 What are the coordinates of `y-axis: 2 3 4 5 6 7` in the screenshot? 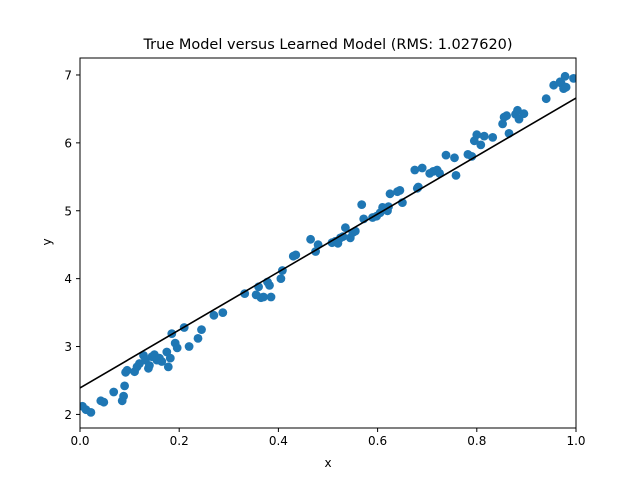 It's located at (72, 245).